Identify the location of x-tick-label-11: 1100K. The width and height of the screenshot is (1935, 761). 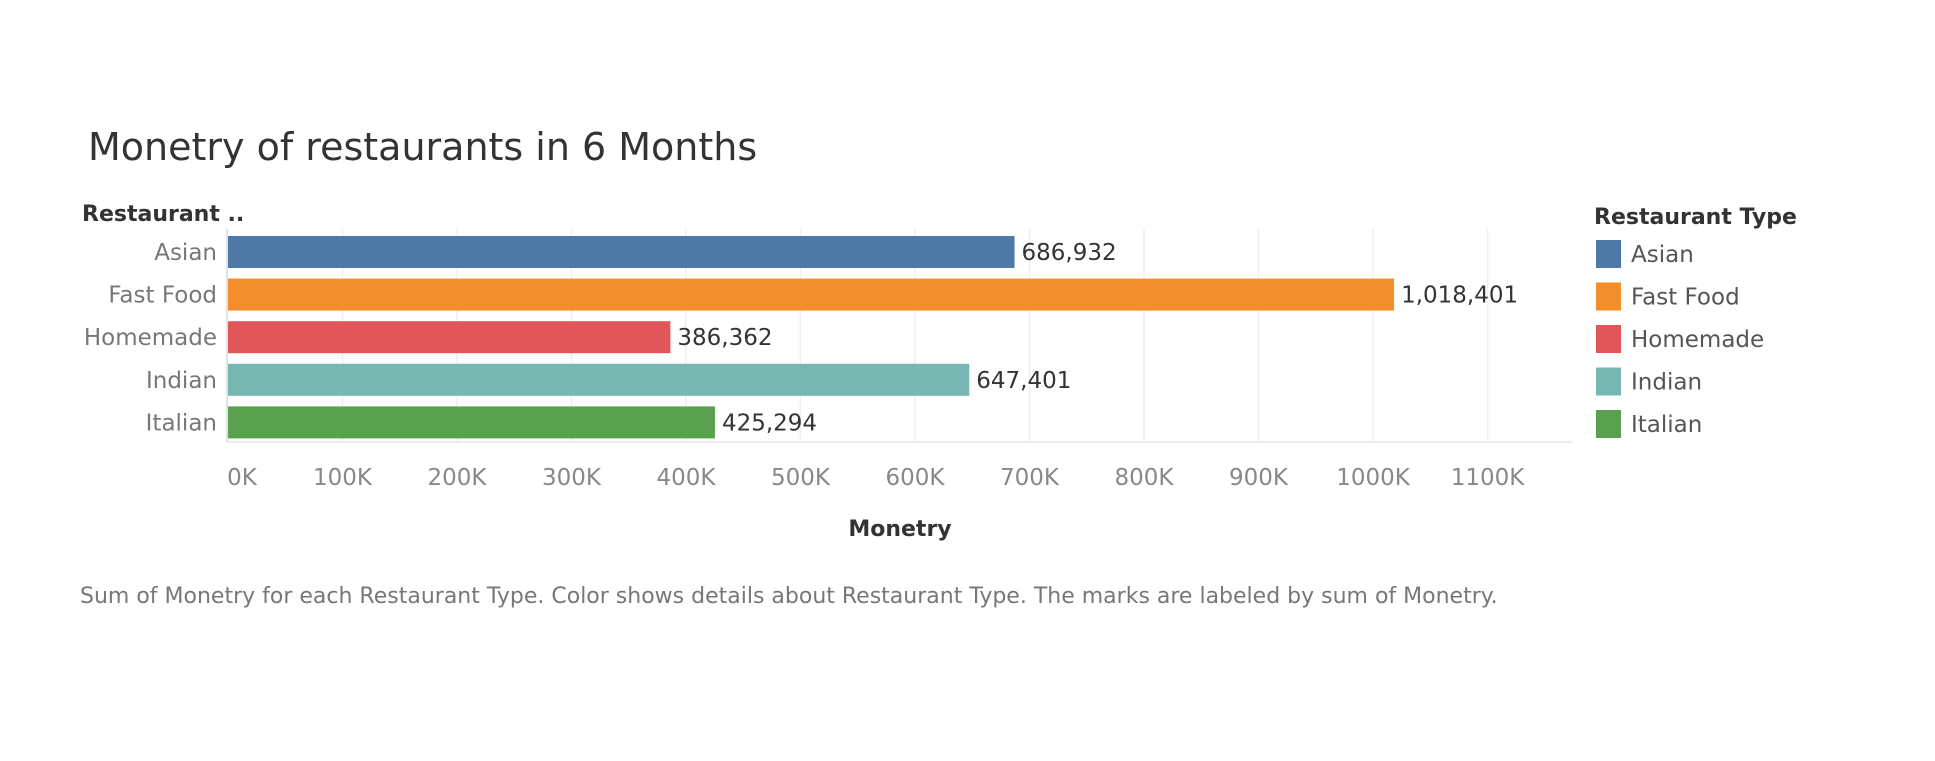
(1488, 478).